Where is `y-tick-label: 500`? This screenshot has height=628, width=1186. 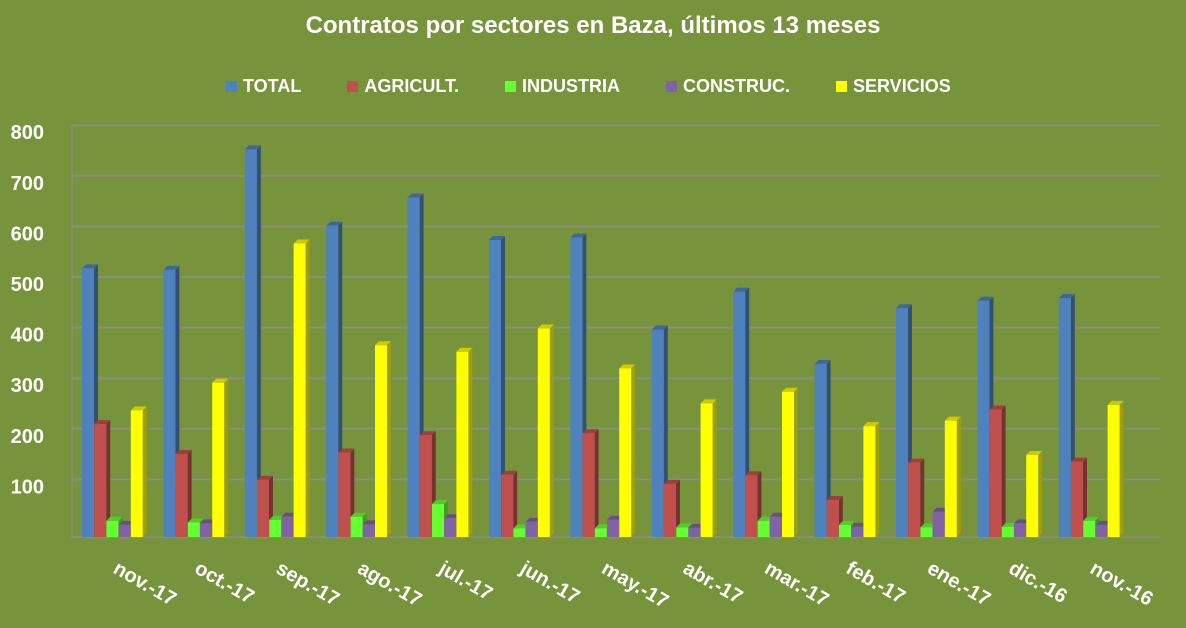
y-tick-label: 500 is located at coordinates (27, 285).